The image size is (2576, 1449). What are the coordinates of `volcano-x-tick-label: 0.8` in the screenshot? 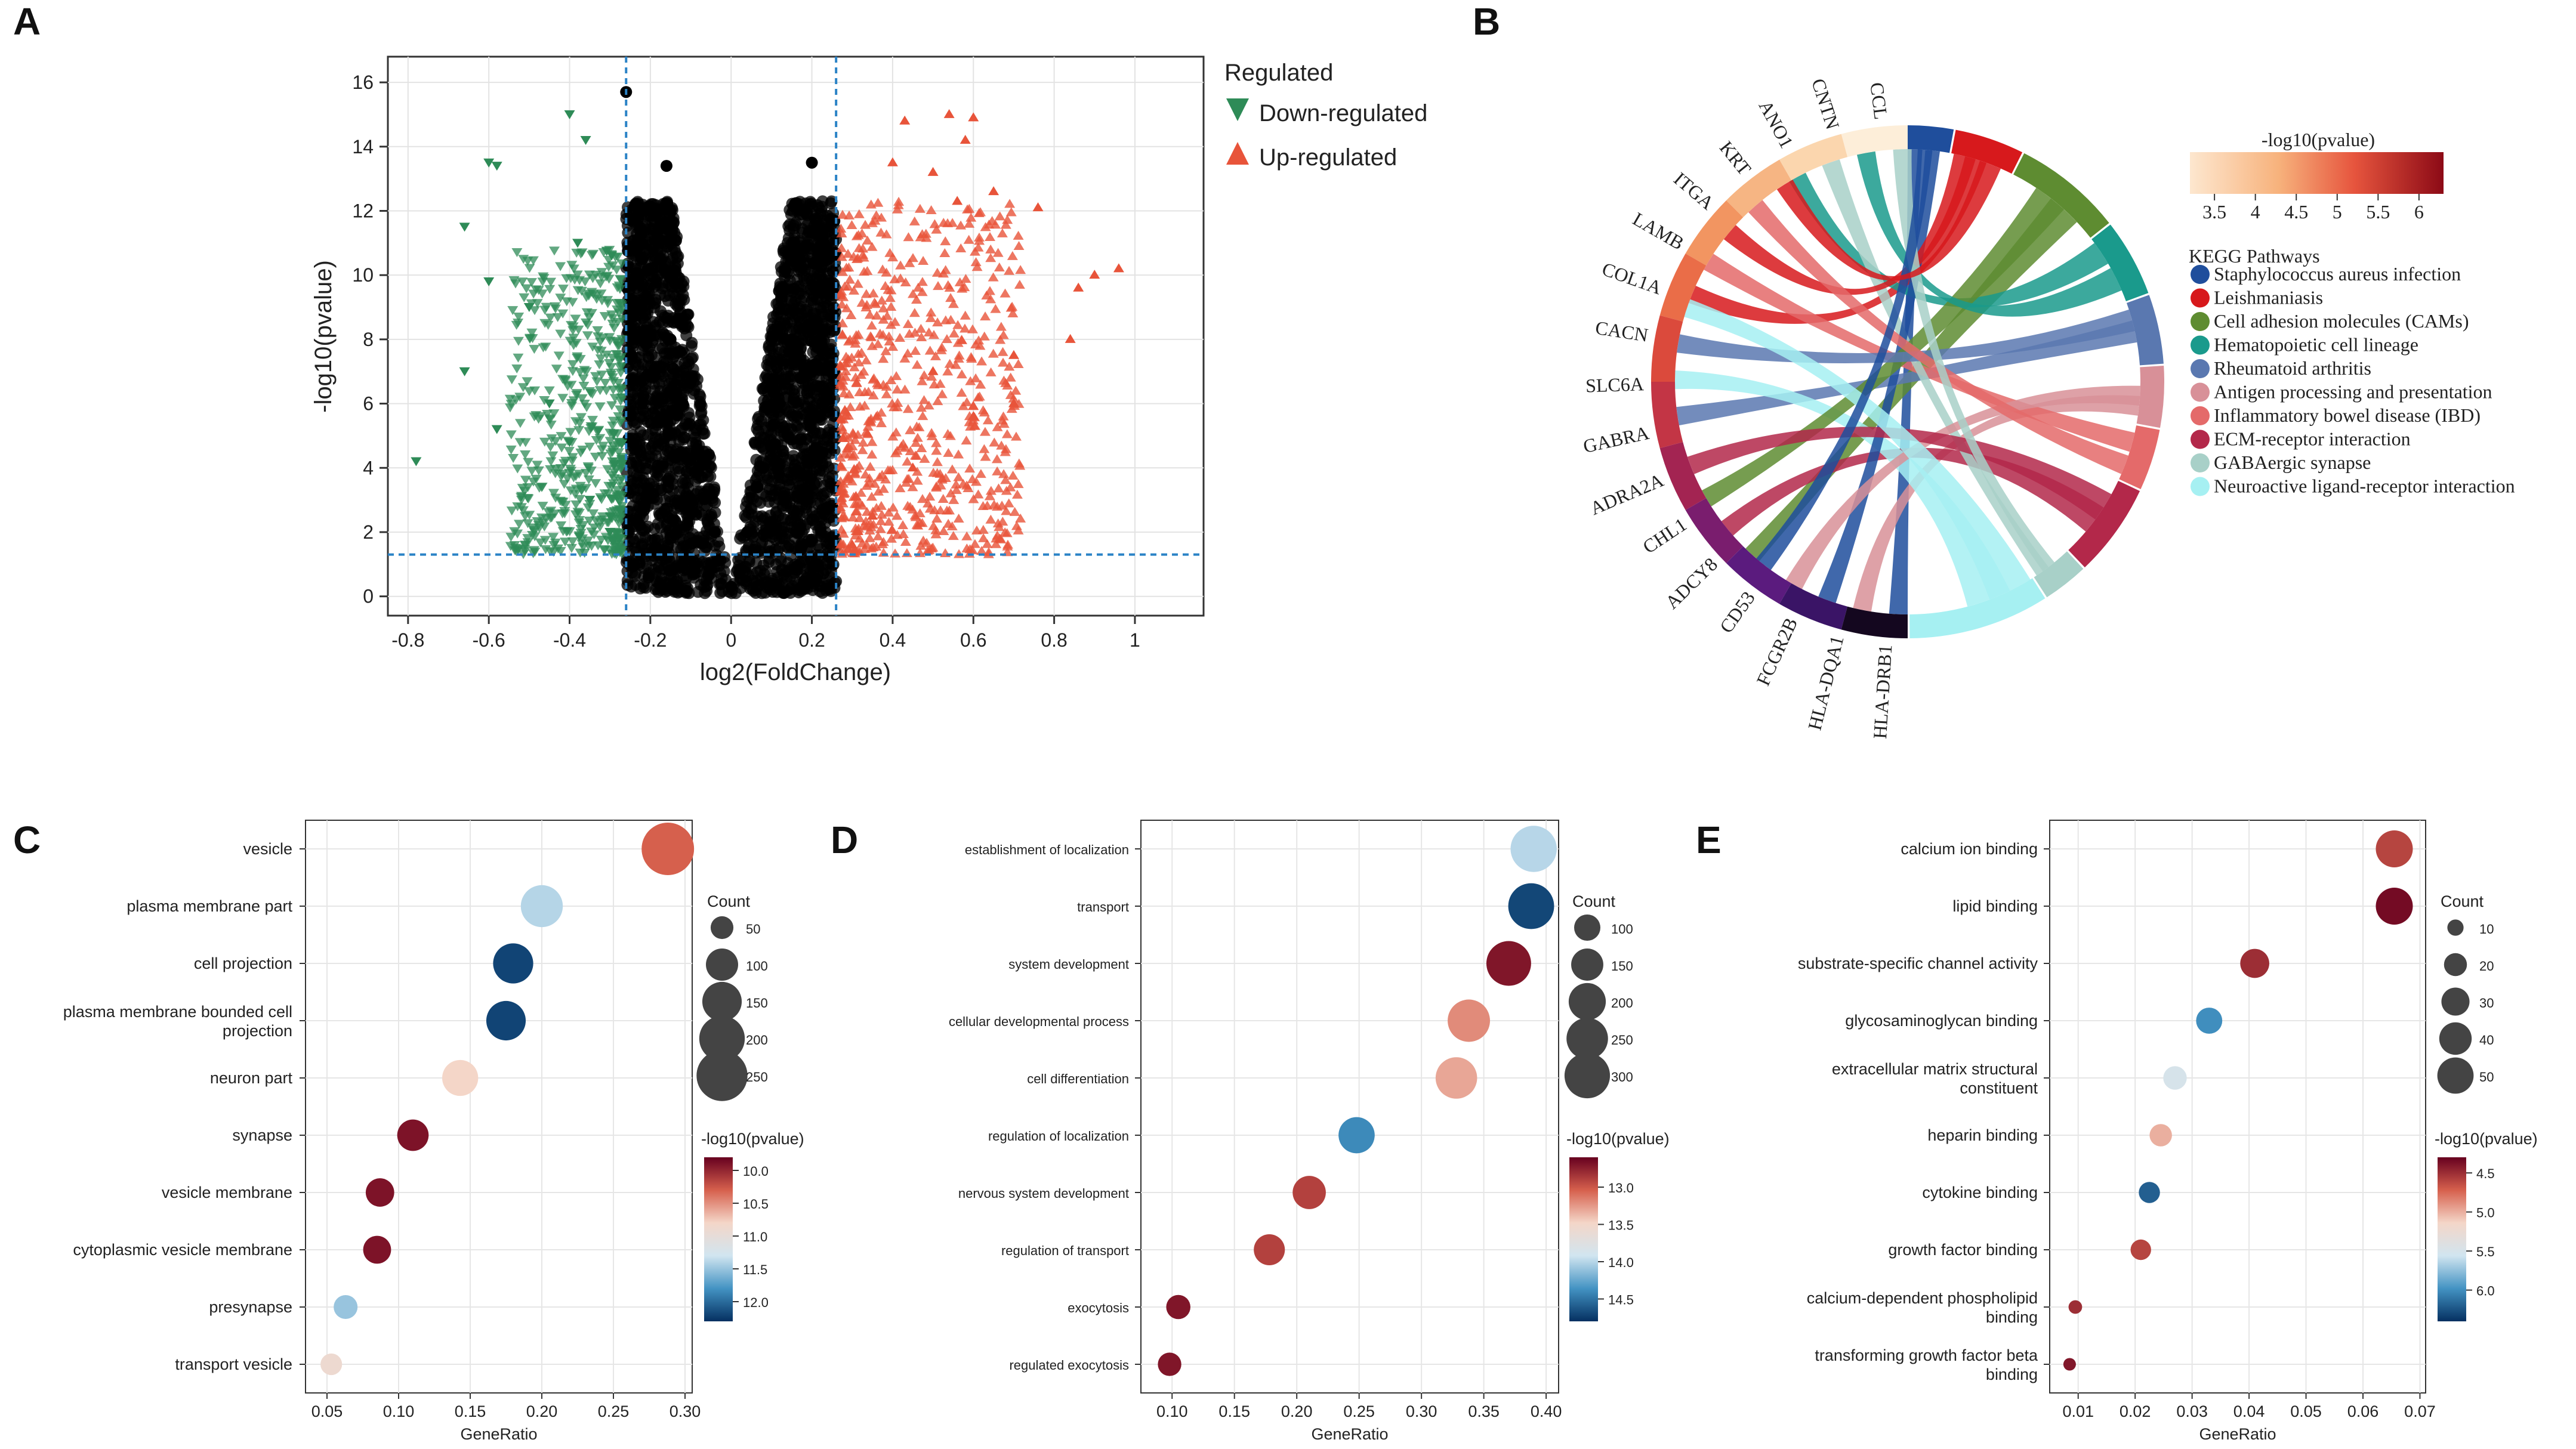 It's located at (1054, 640).